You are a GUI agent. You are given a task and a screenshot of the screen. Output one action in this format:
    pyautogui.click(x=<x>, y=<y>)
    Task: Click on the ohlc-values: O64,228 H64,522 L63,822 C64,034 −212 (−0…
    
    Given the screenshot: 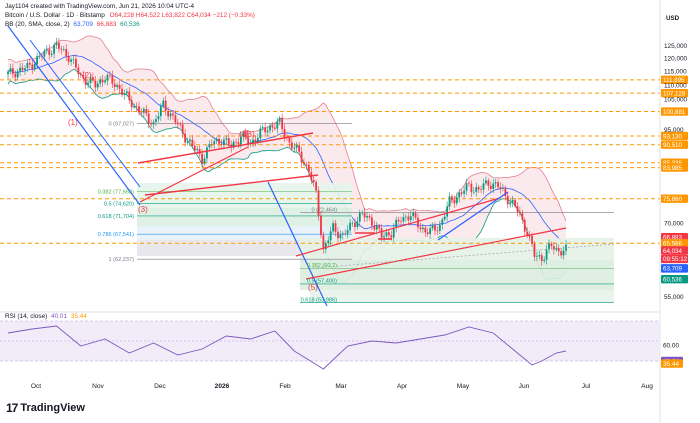 What is the action you would take?
    pyautogui.click(x=182, y=15)
    